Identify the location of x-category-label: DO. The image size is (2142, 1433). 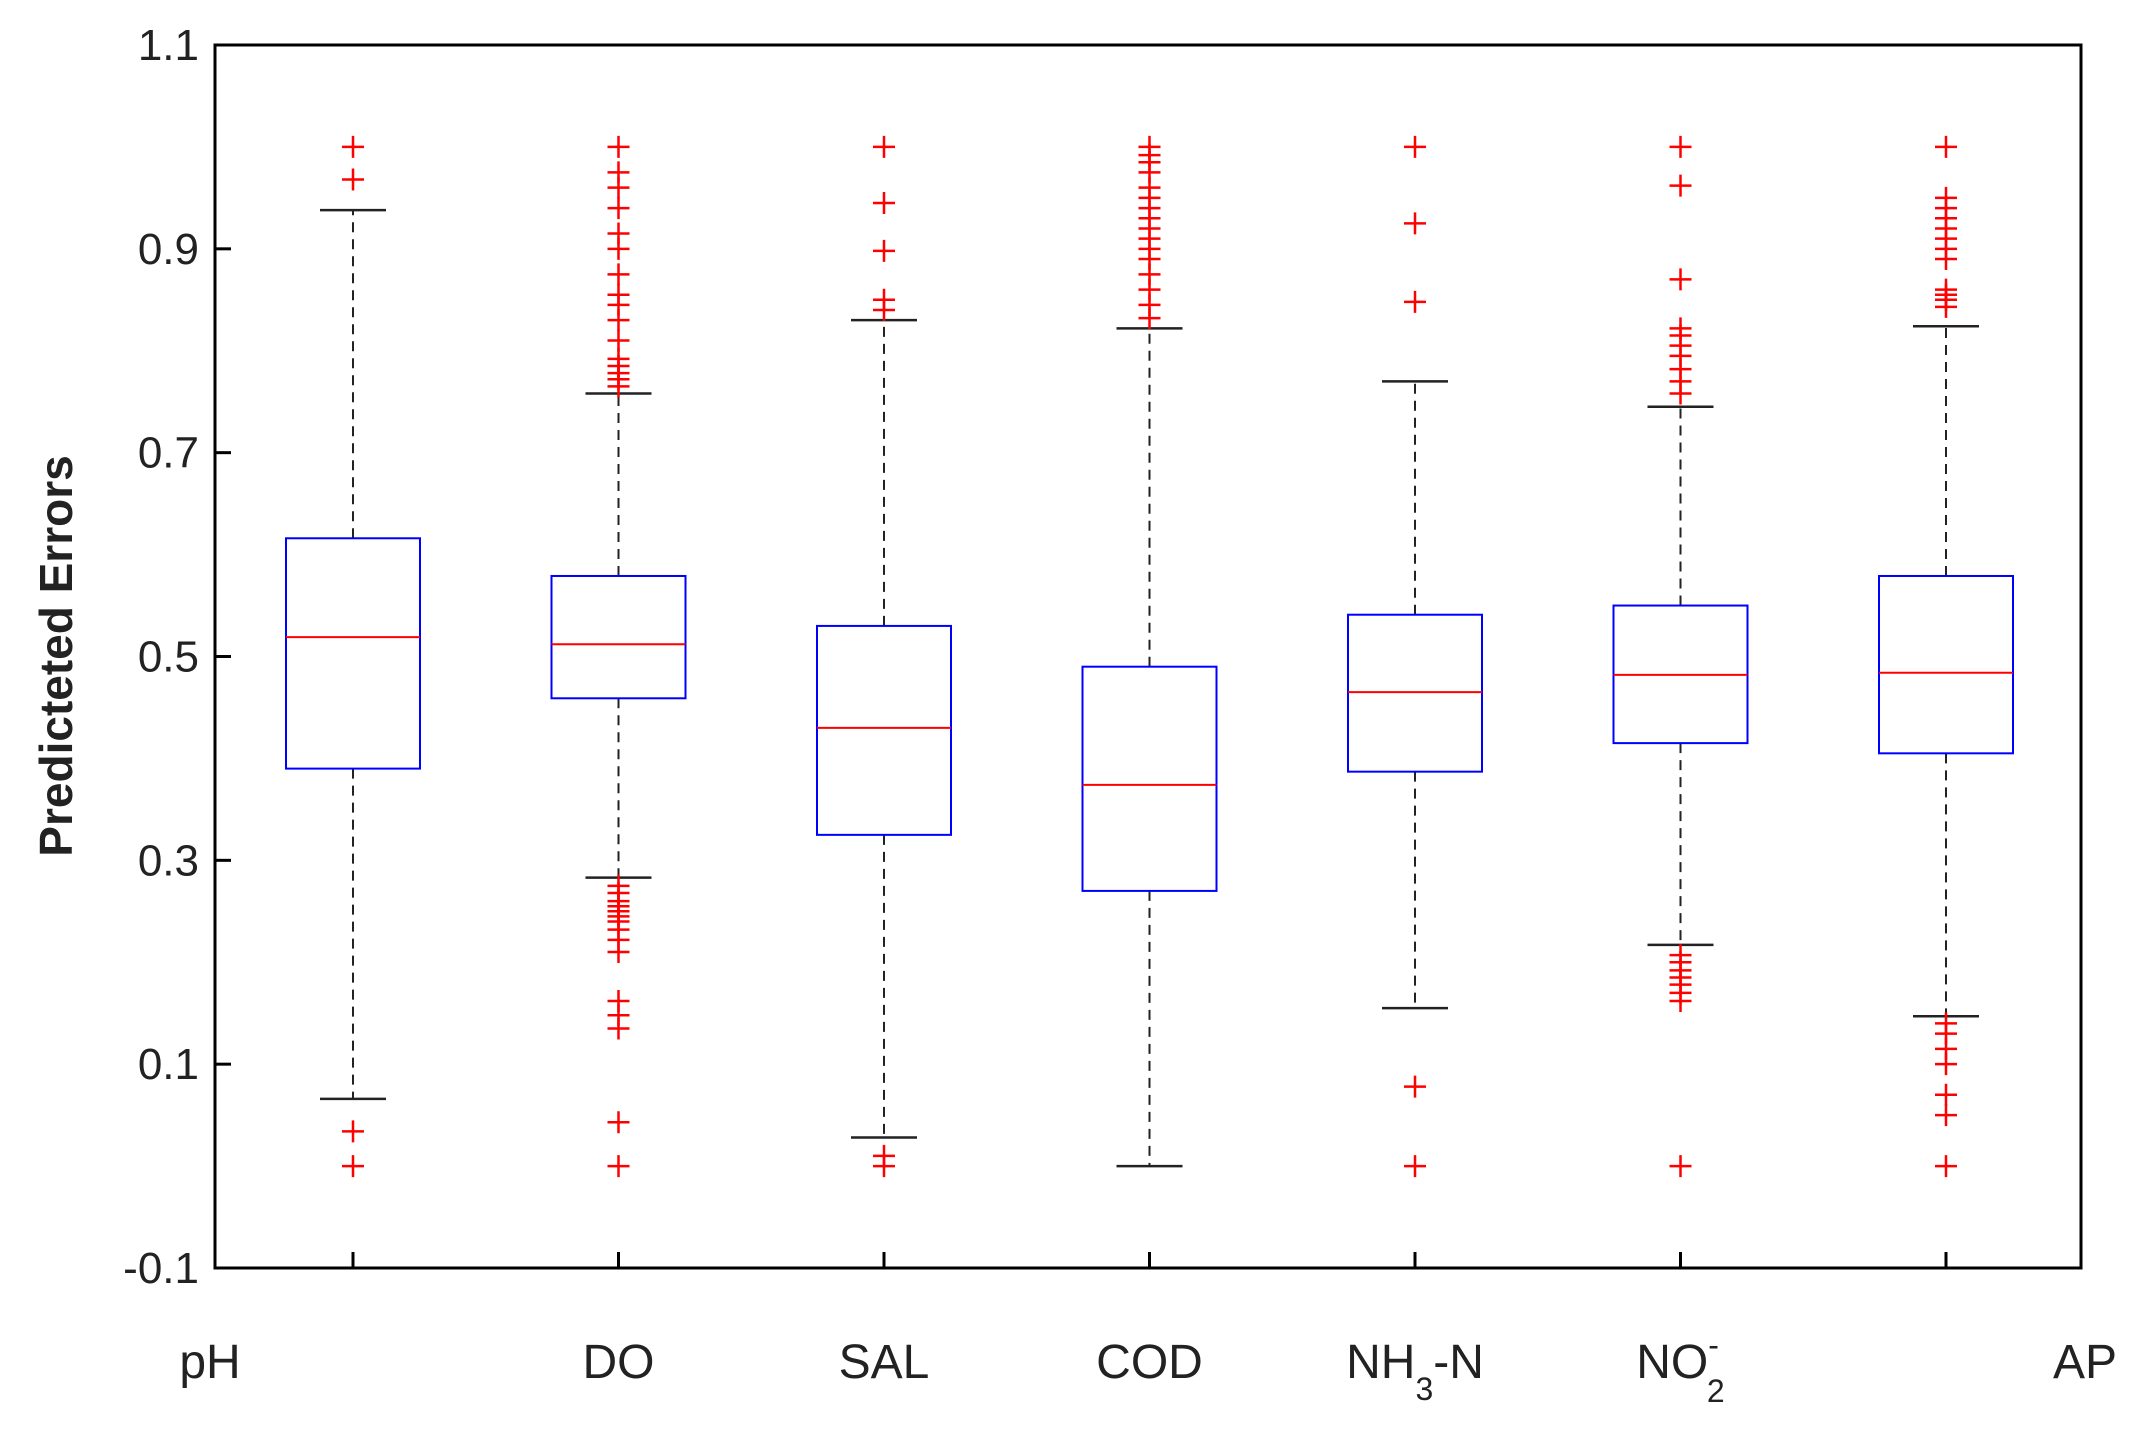
(619, 1362).